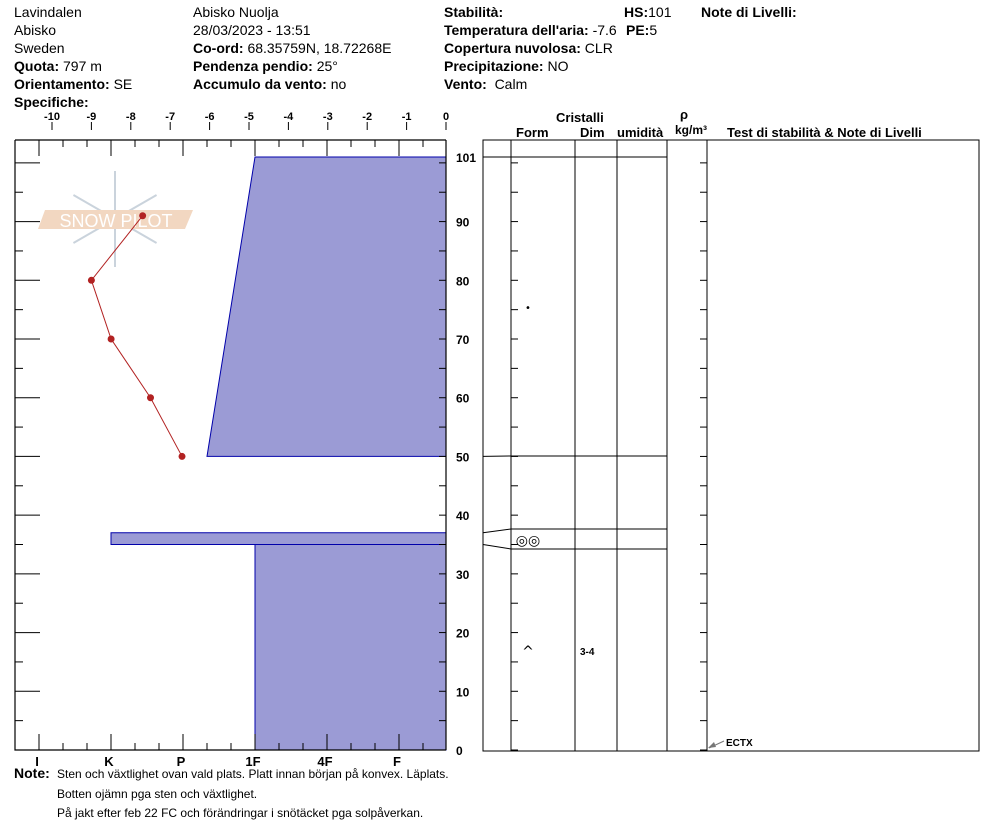  Describe the element at coordinates (407, 117) in the screenshot. I see `temp-tick-label: -1` at that location.